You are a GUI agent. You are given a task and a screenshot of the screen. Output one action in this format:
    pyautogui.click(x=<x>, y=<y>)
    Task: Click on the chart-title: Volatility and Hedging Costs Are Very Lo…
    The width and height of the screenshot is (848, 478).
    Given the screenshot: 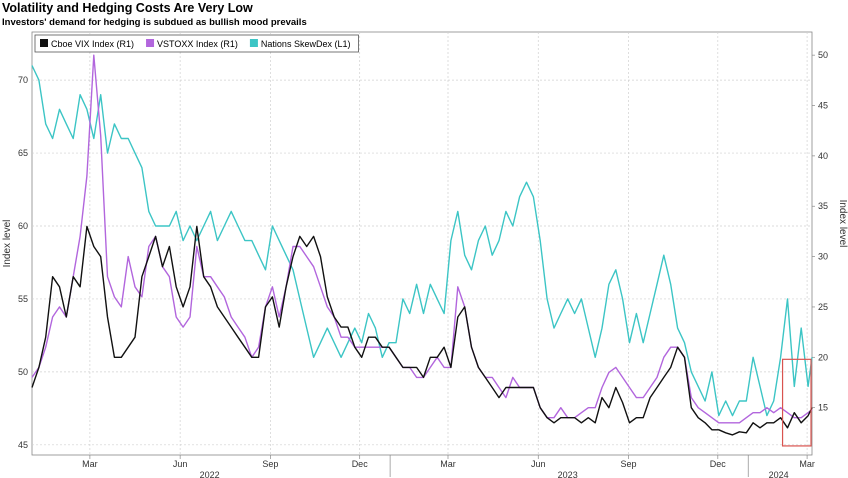 What is the action you would take?
    pyautogui.click(x=127, y=8)
    